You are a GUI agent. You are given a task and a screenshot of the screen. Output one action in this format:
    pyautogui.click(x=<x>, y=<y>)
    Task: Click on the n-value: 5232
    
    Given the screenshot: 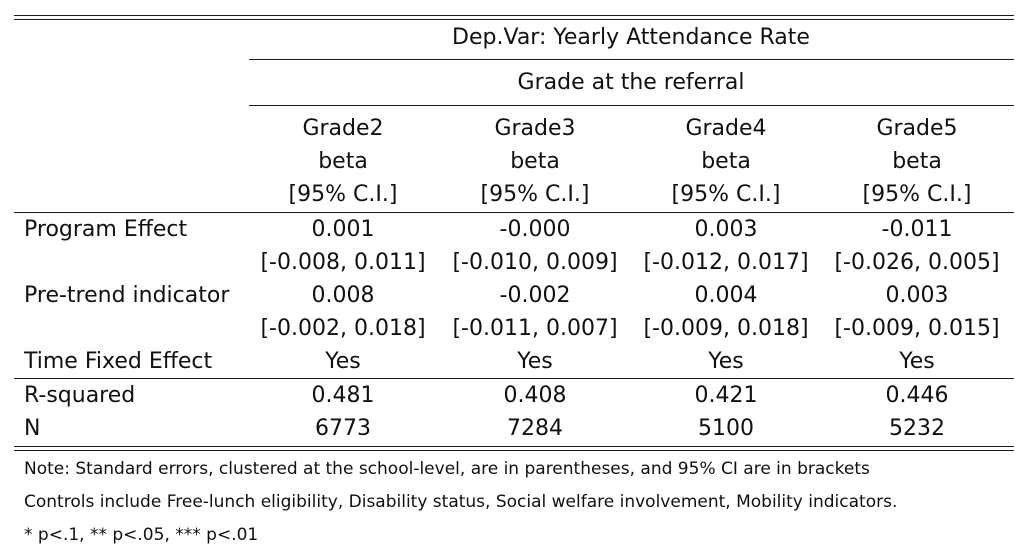 What is the action you would take?
    pyautogui.click(x=917, y=428)
    